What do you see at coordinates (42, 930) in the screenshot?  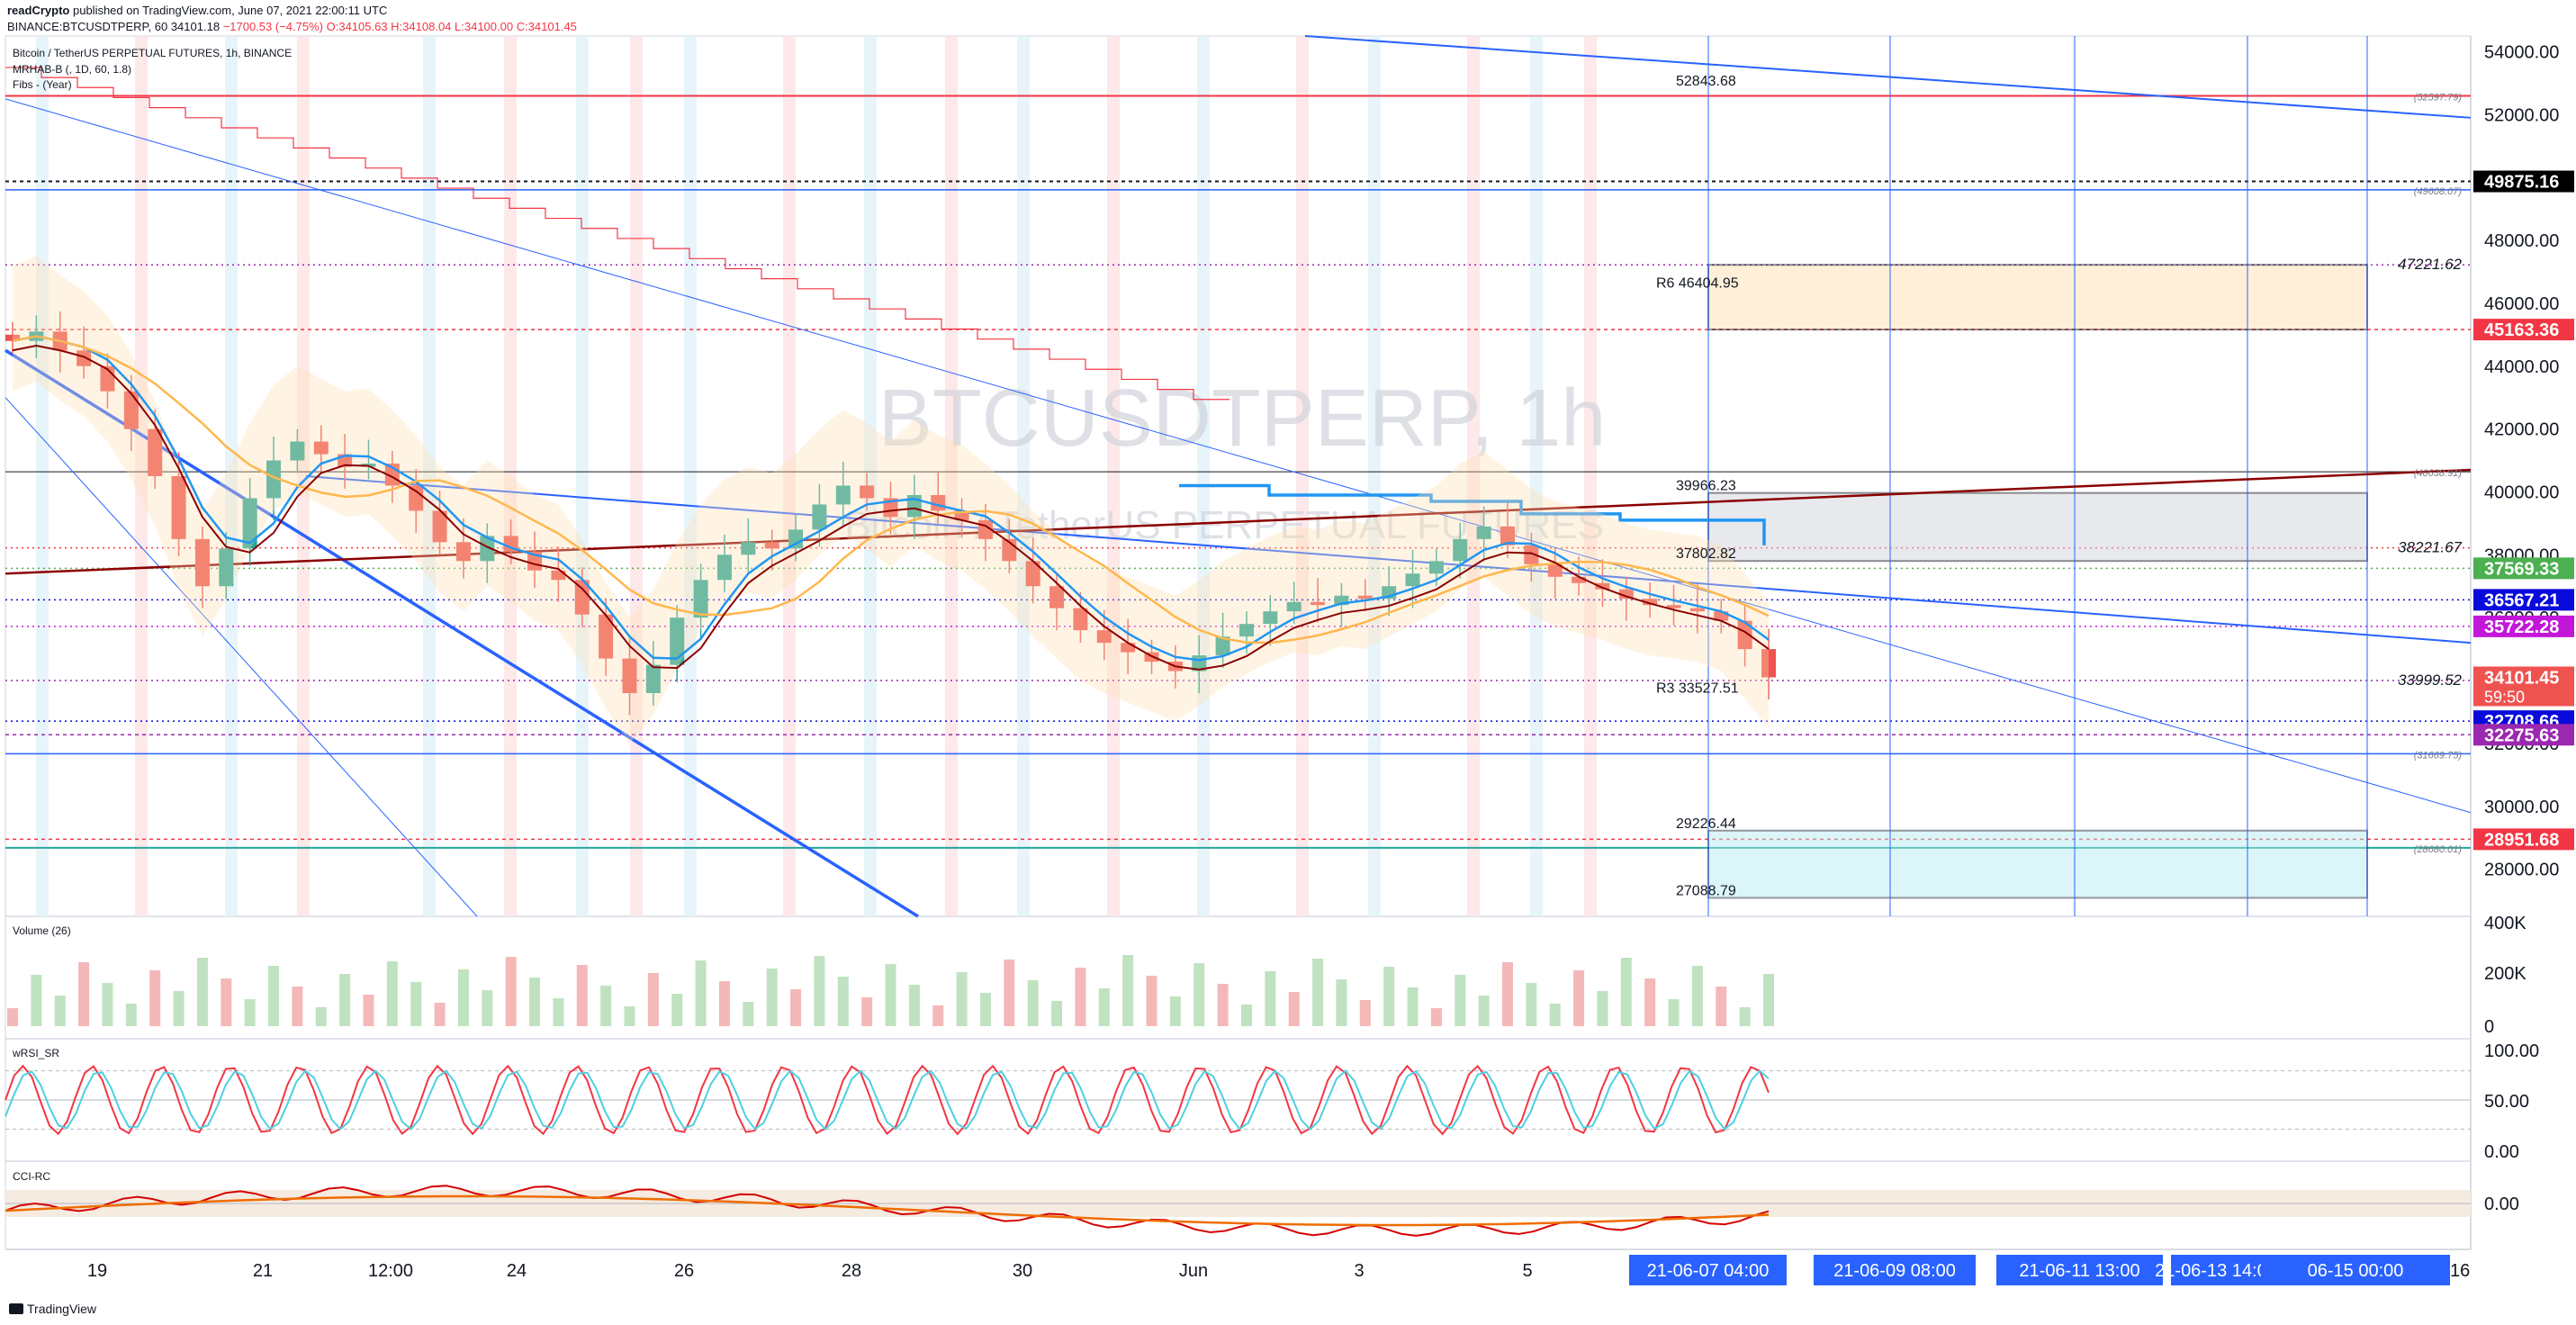 I see `volume-pane-label: Volume (26)` at bounding box center [42, 930].